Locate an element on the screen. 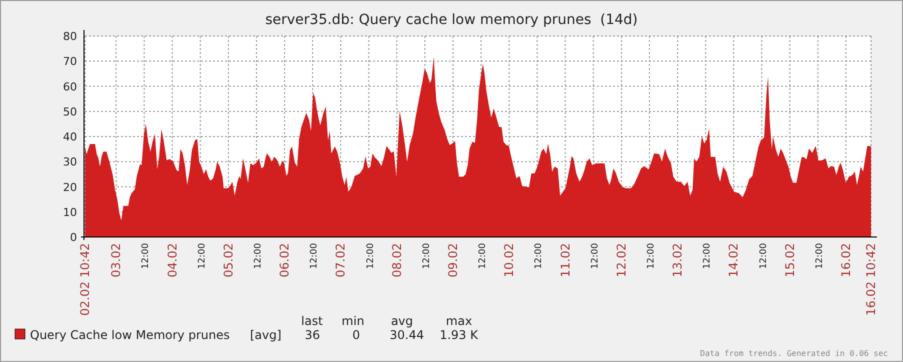 The width and height of the screenshot is (903, 362). y-tick-label: 60 is located at coordinates (70, 87).